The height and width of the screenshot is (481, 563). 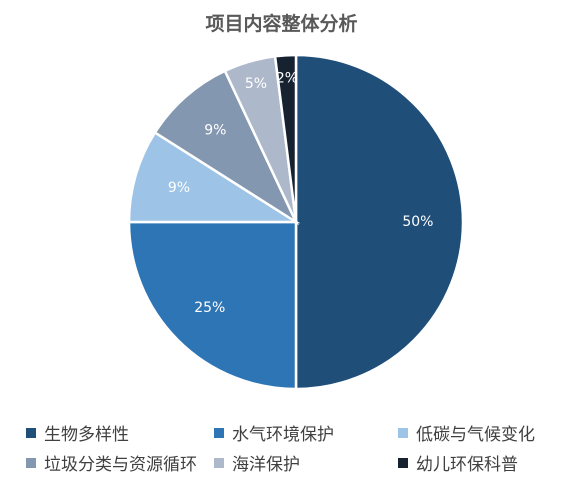 What do you see at coordinates (287, 79) in the screenshot?
I see `slice-label: 2%` at bounding box center [287, 79].